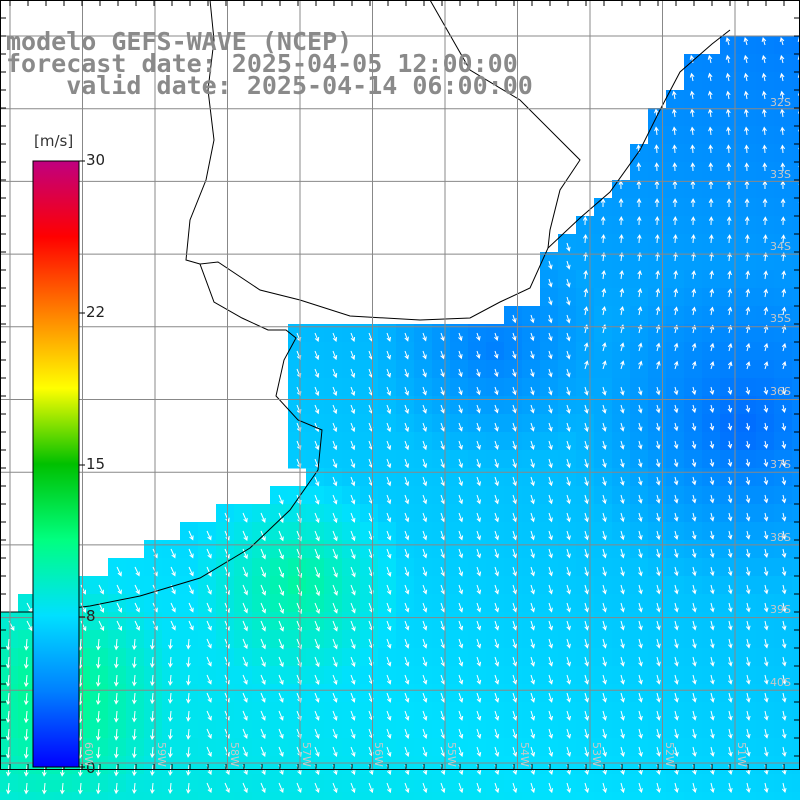  What do you see at coordinates (780, 102) in the screenshot?
I see `lat-label: 32S` at bounding box center [780, 102].